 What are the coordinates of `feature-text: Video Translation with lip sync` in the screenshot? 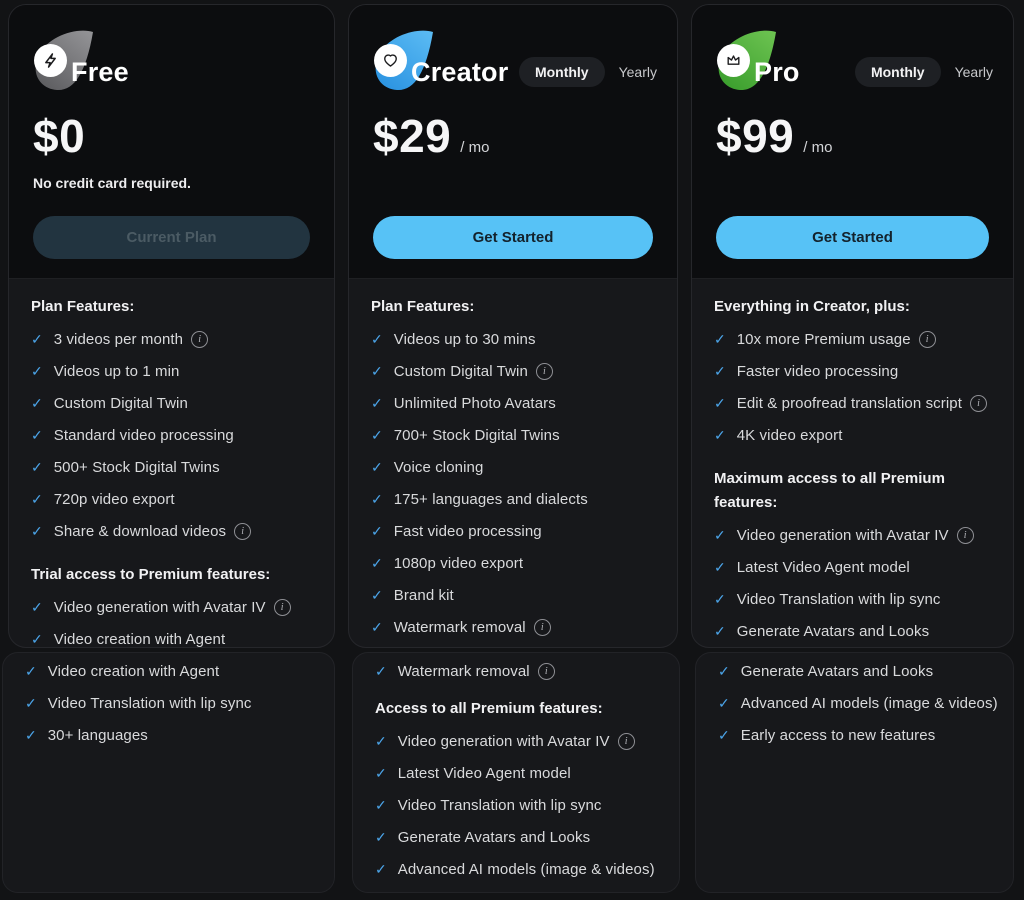 It's located at (838, 599).